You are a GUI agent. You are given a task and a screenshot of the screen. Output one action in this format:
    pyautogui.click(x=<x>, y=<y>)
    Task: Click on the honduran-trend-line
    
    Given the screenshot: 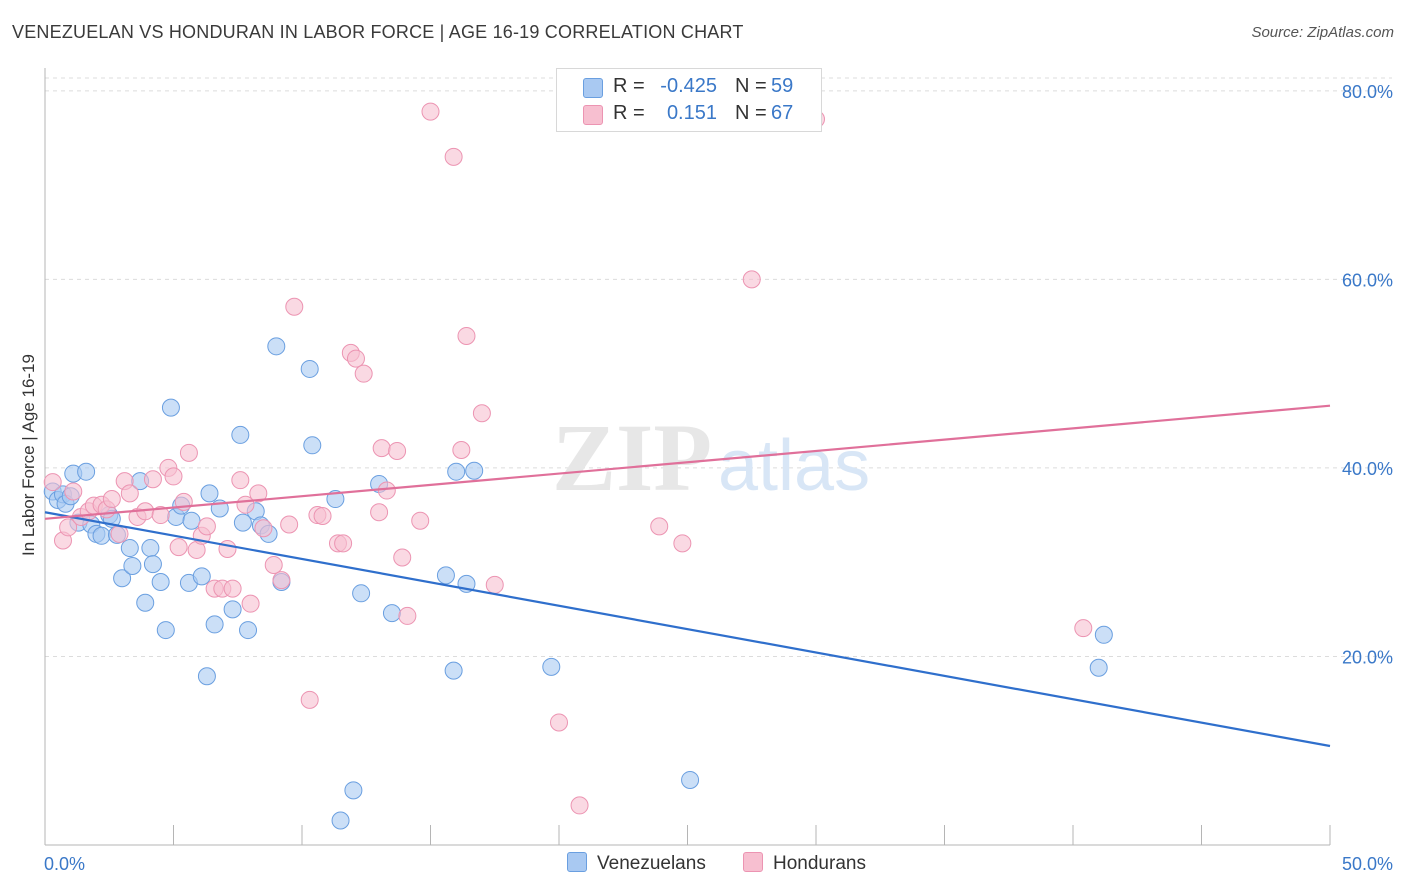 What is the action you would take?
    pyautogui.click(x=687, y=462)
    